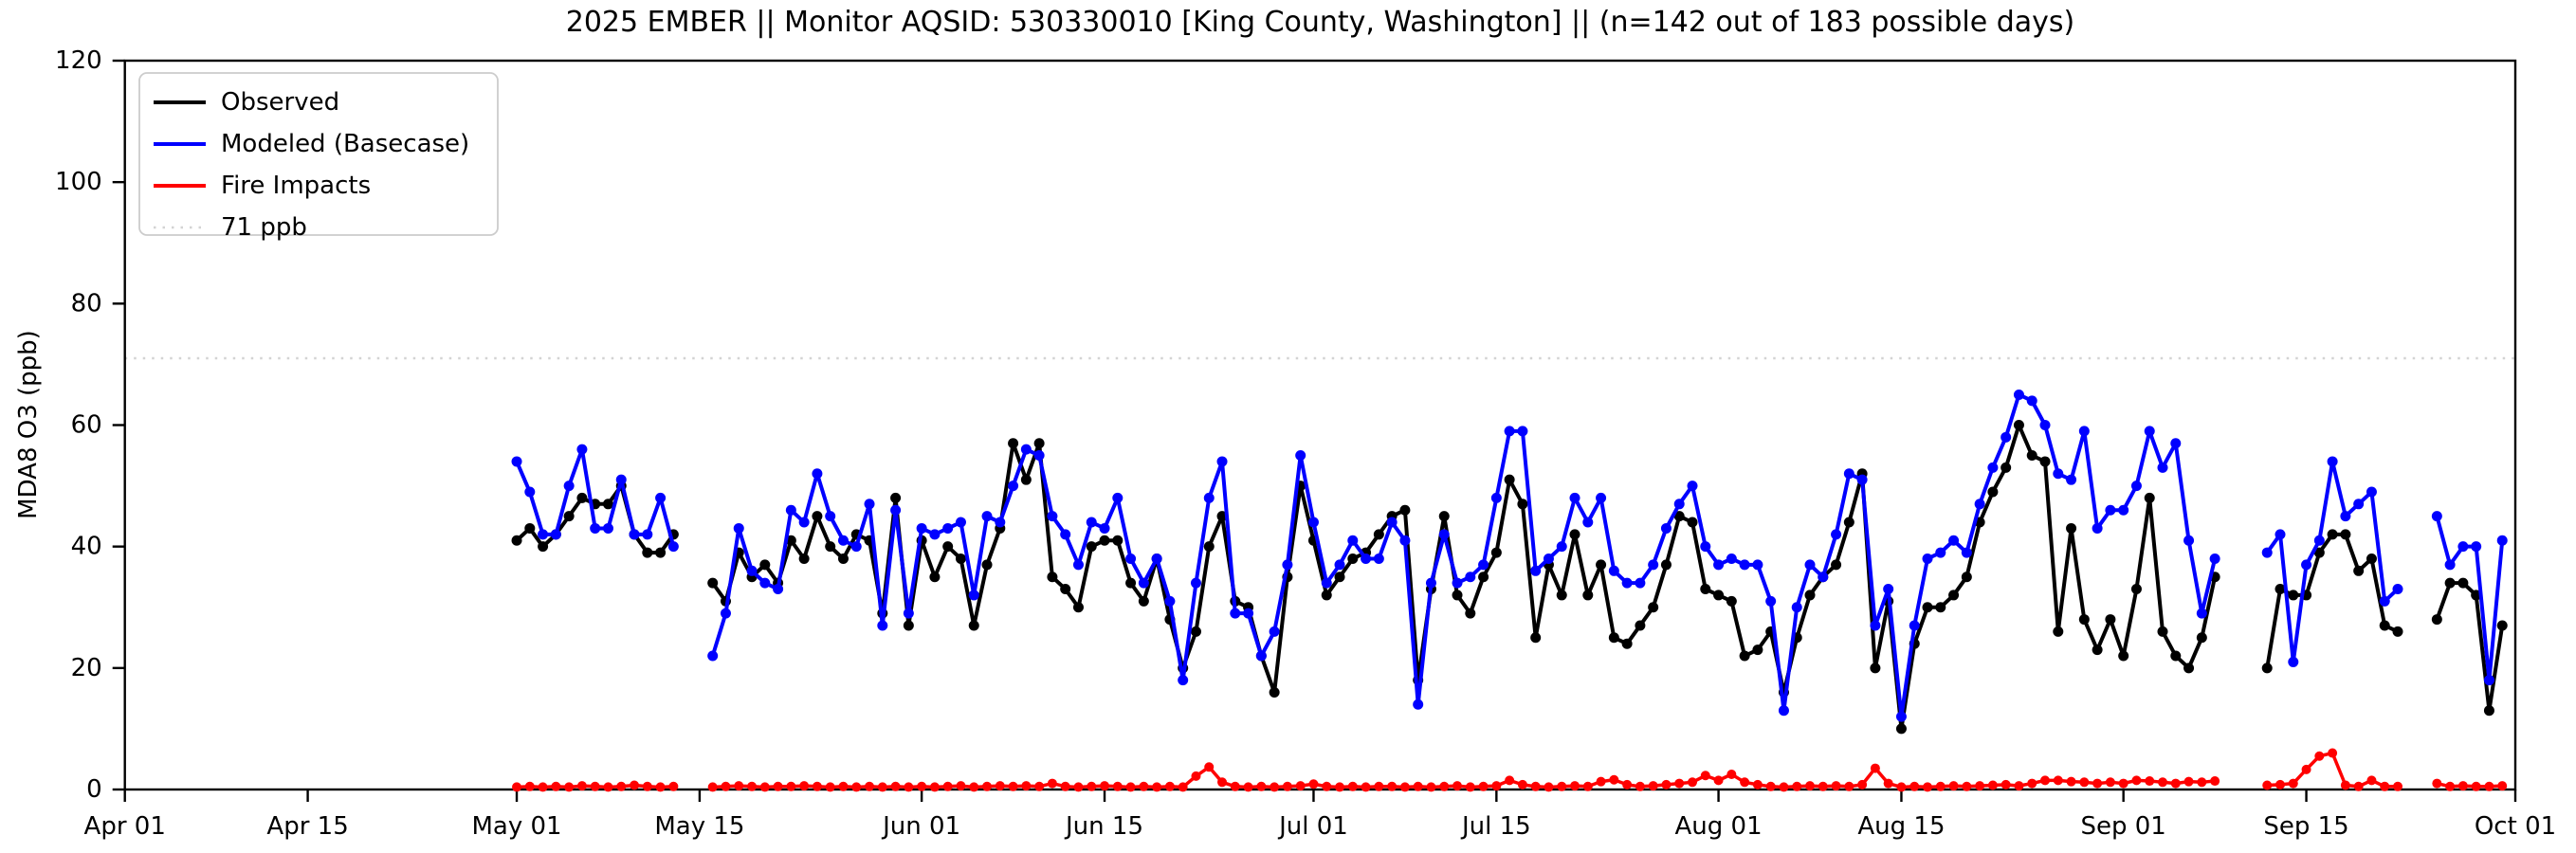 The width and height of the screenshot is (2576, 853). I want to click on x-tick-label: Jul 01, so click(1312, 826).